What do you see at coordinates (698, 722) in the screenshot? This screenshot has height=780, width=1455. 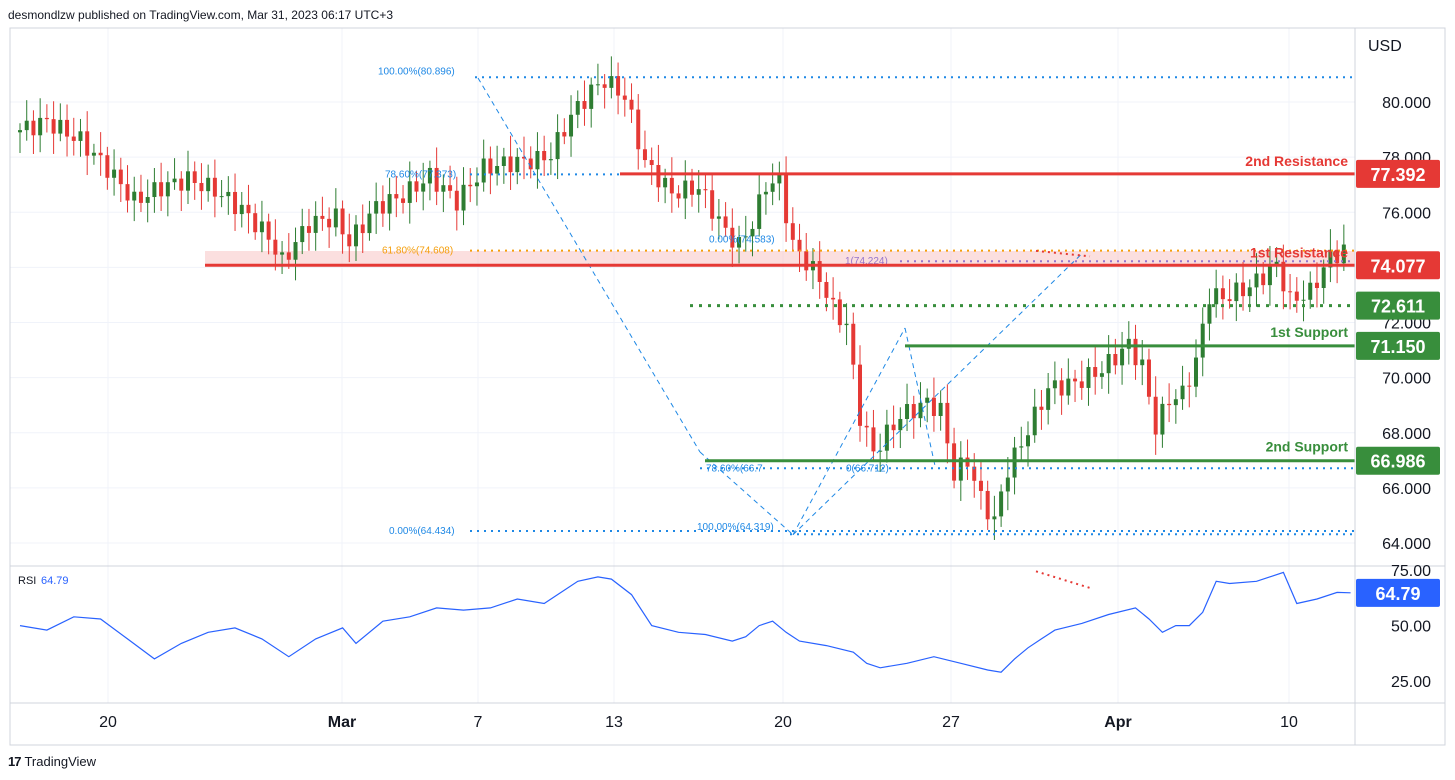 I see `time-ticks: 20 Mar 7 13 20 27 Apr 10` at bounding box center [698, 722].